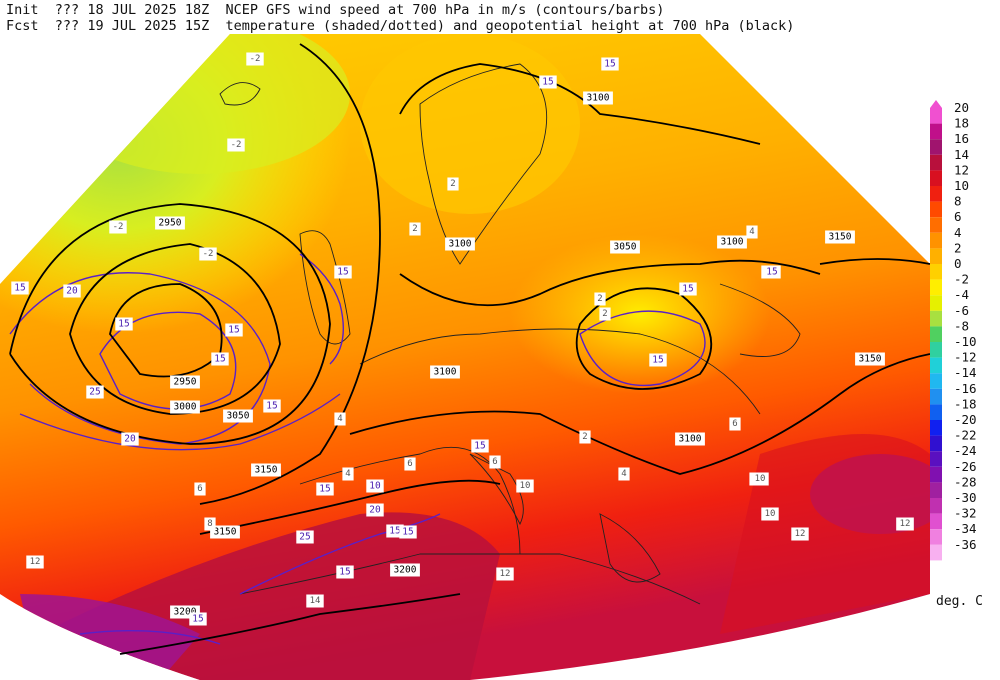 The width and height of the screenshot is (1000, 680). What do you see at coordinates (965, 435) in the screenshot?
I see `colorbar-label: -22` at bounding box center [965, 435].